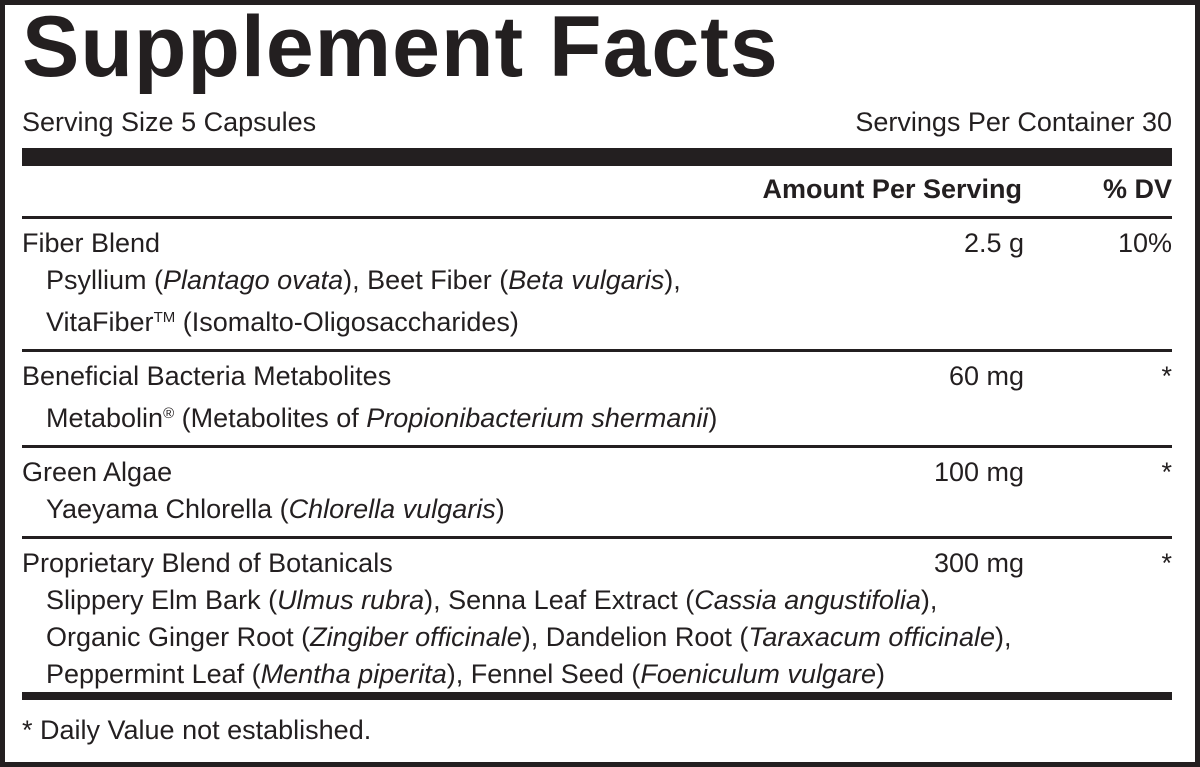 The image size is (1200, 767). Describe the element at coordinates (892, 189) in the screenshot. I see `amount-header: Amount Per Serving` at that location.